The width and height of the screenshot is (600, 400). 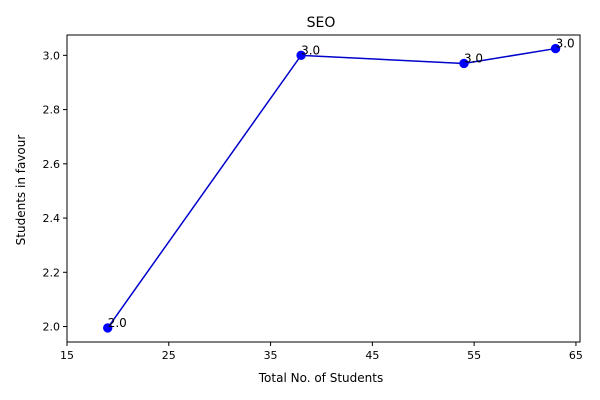 What do you see at coordinates (320, 378) in the screenshot?
I see `x-axis-label: Total No. of Students` at bounding box center [320, 378].